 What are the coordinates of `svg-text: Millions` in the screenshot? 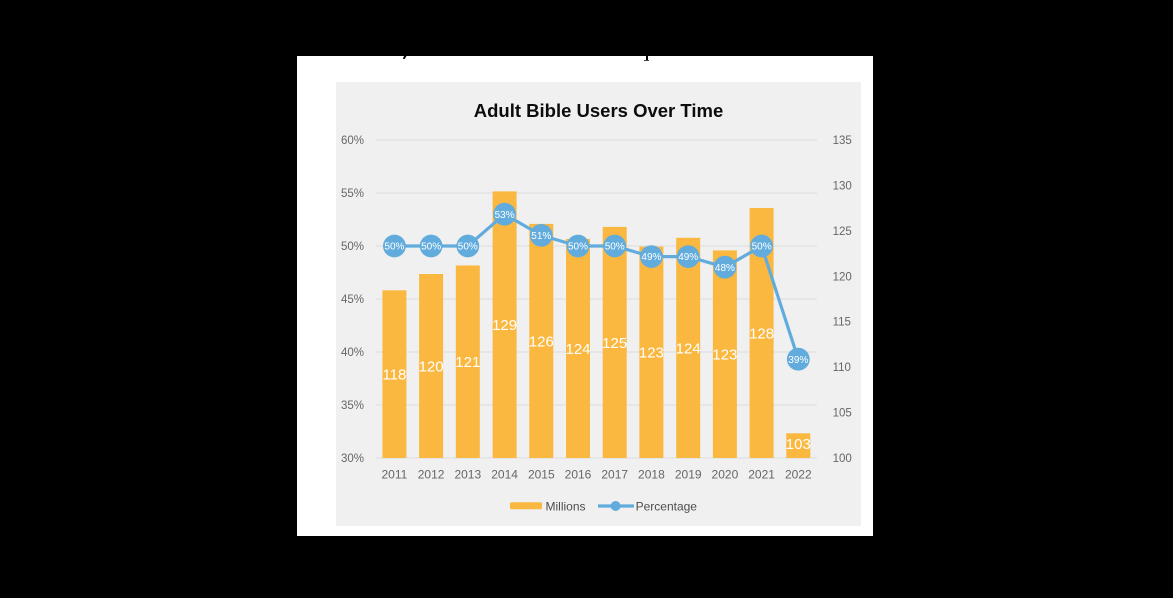 It's located at (566, 507).